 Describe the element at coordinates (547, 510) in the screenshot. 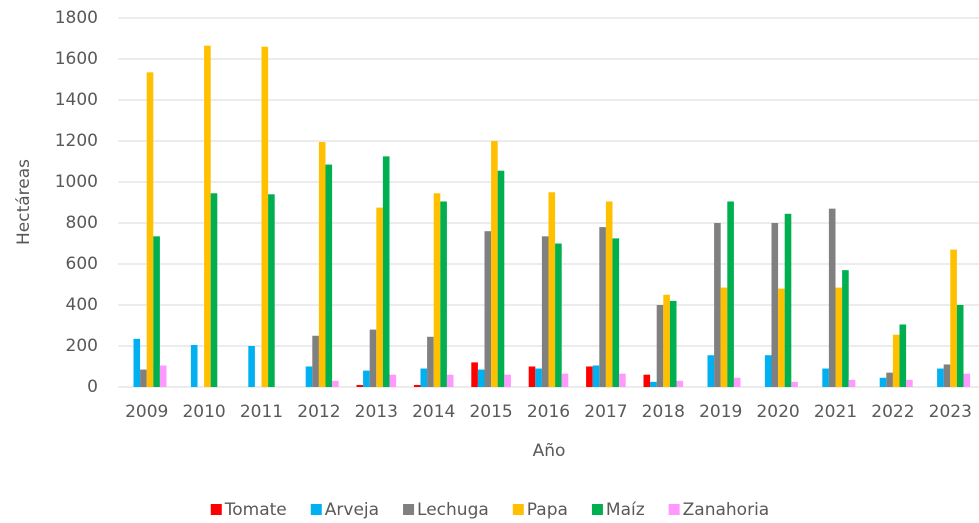

I see `legend-label: Papa` at that location.